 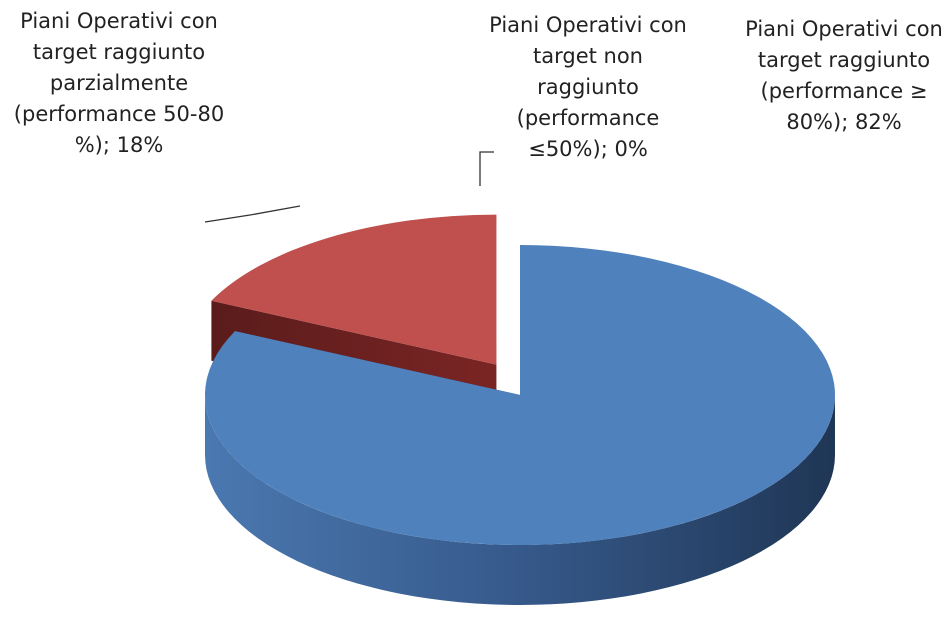 I want to click on value-label: 0%, so click(x=631, y=149).